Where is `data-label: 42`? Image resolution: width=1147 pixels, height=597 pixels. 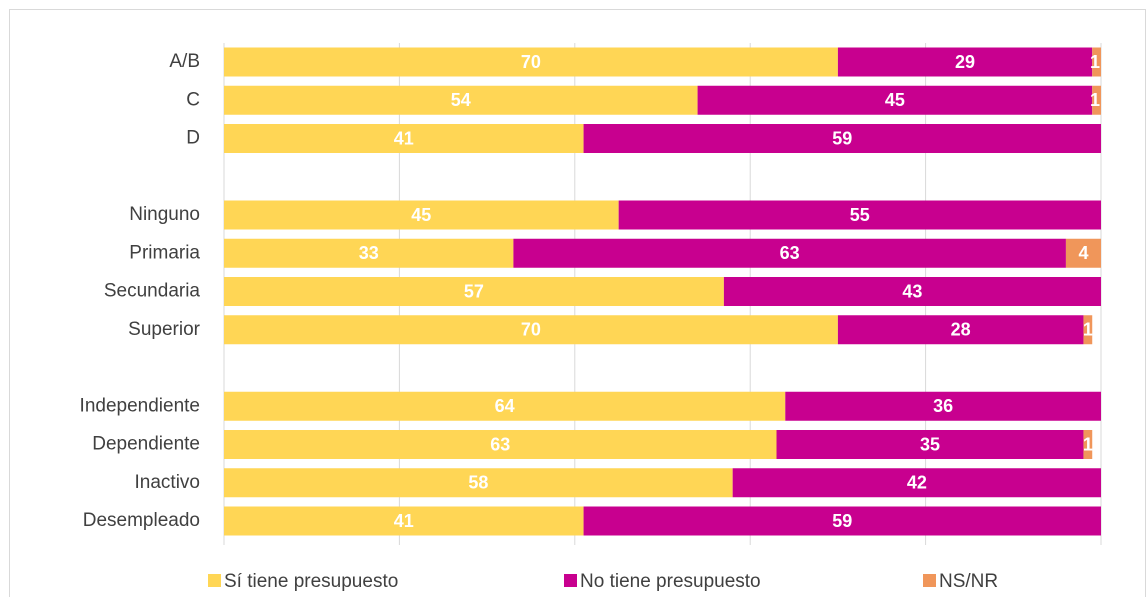 data-label: 42 is located at coordinates (917, 483).